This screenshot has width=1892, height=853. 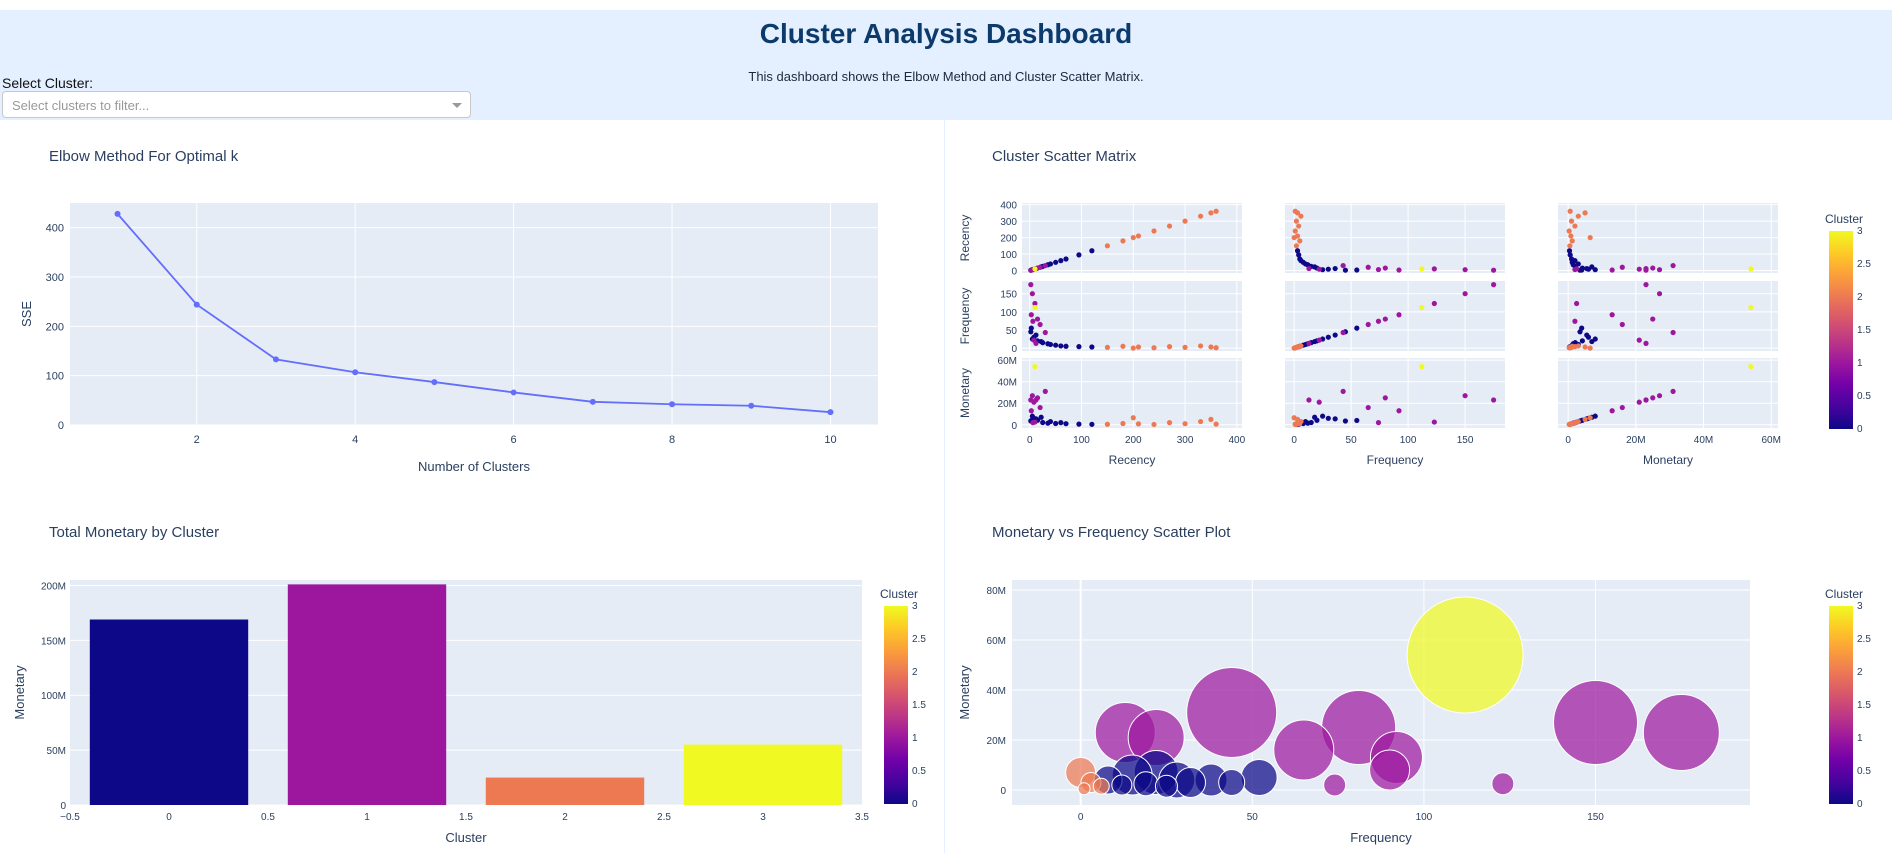 I want to click on y-tick-label: 200, so click(x=1008, y=239).